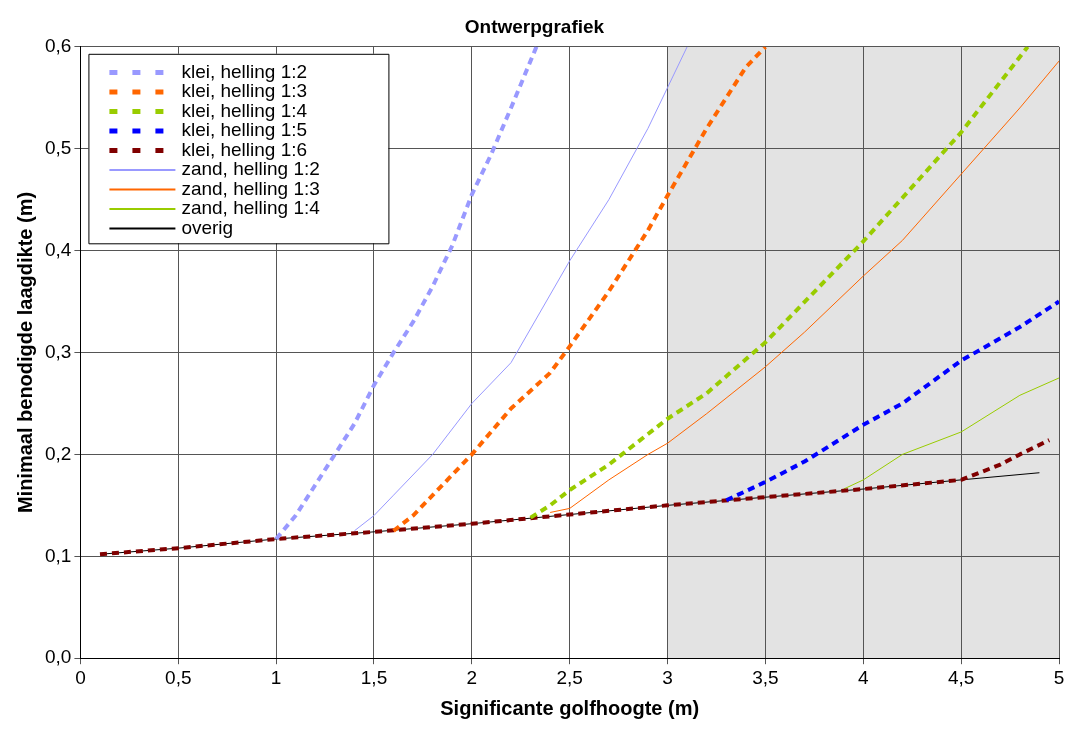  What do you see at coordinates (765, 677) in the screenshot?
I see `x-tick-label: 3,5` at bounding box center [765, 677].